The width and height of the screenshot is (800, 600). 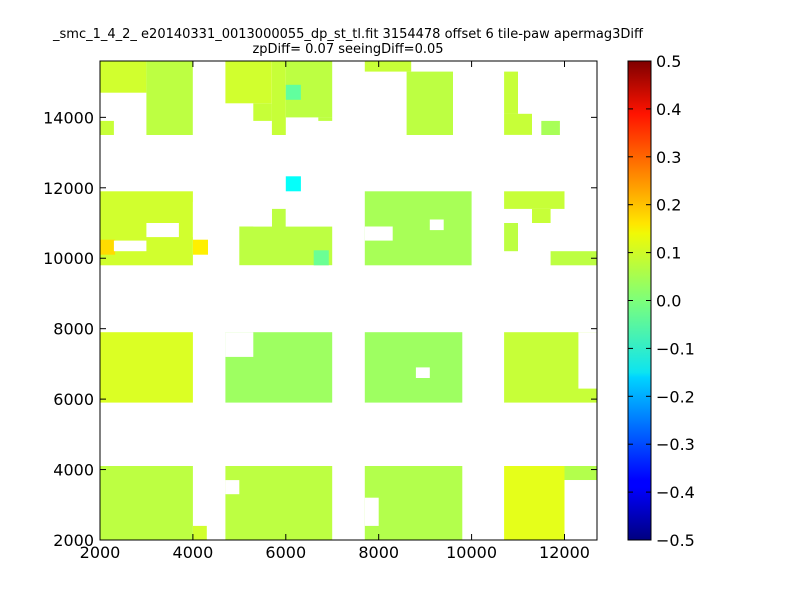 What do you see at coordinates (675, 492) in the screenshot?
I see `colorbar-tick-label: −0.4` at bounding box center [675, 492].